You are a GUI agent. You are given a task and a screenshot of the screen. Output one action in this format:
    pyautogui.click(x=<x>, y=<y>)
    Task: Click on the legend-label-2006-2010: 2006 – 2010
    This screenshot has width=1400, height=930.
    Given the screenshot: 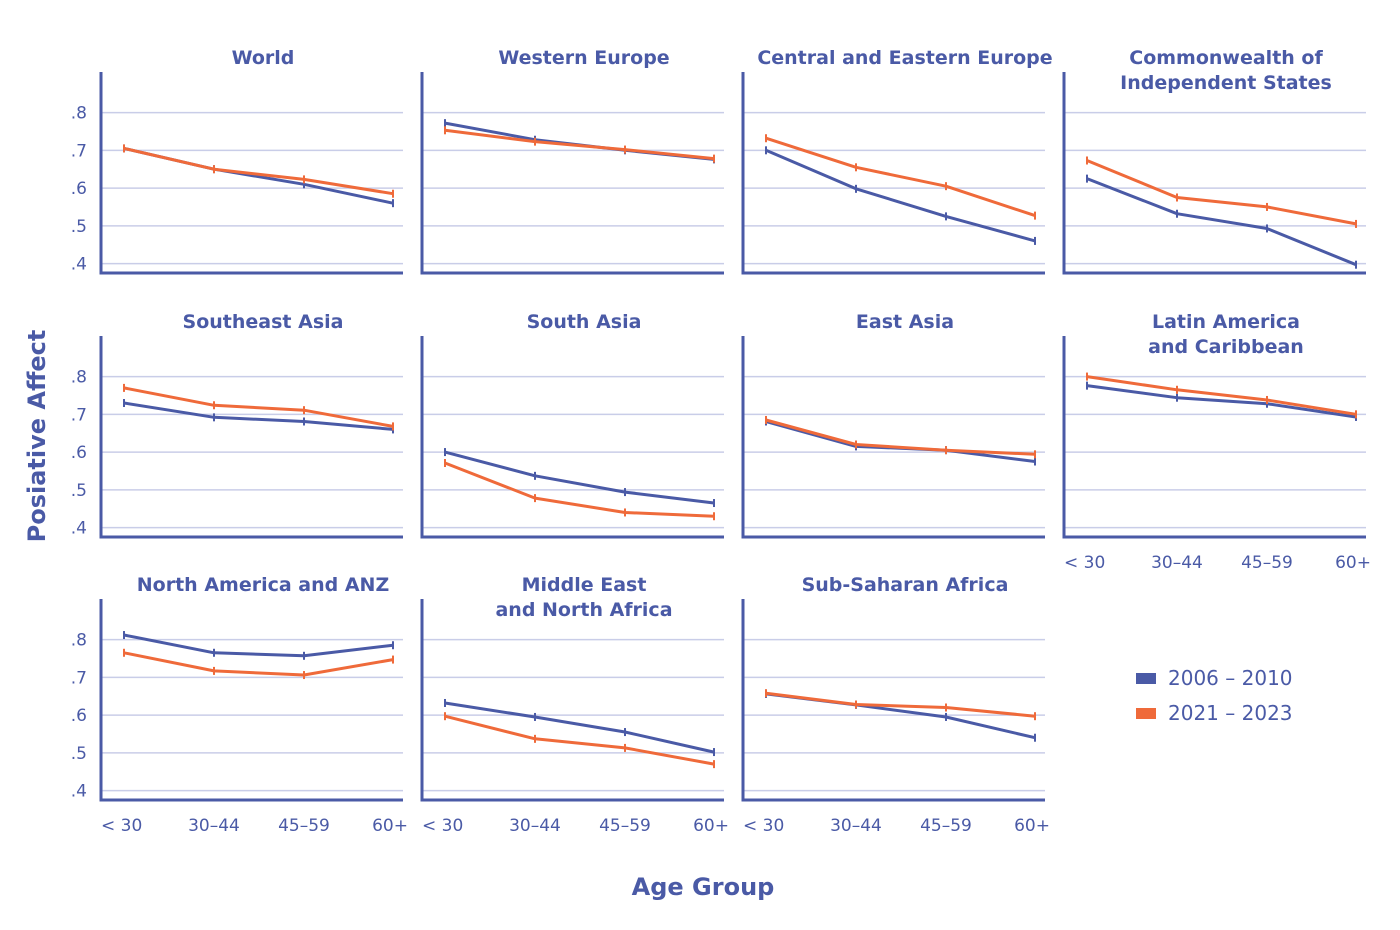 What is the action you would take?
    pyautogui.click(x=1230, y=678)
    